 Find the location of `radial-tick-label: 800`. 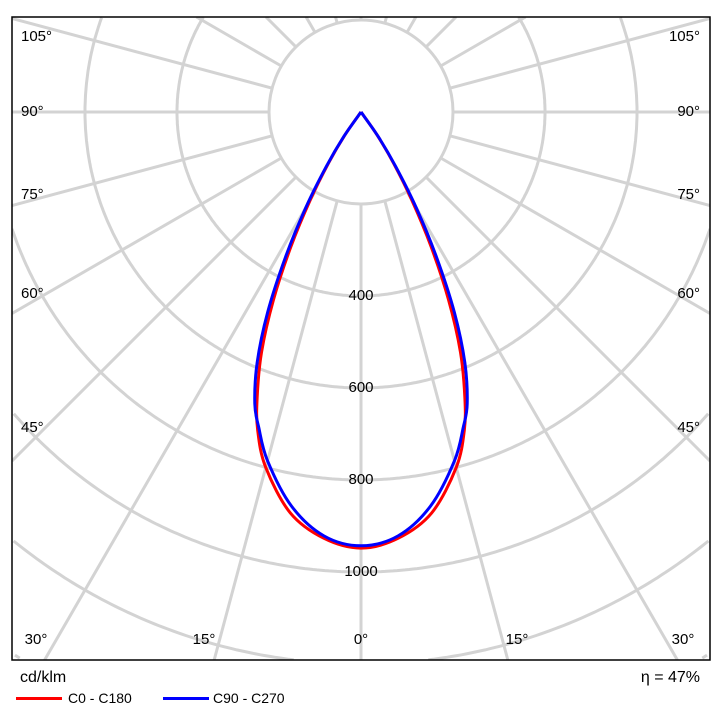

radial-tick-label: 800 is located at coordinates (361, 479).